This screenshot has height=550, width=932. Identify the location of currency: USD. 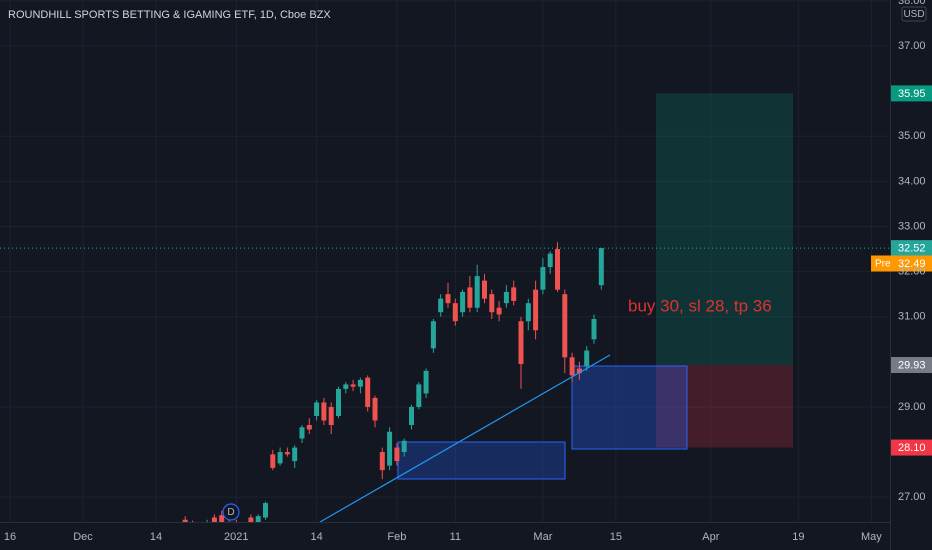
(913, 14).